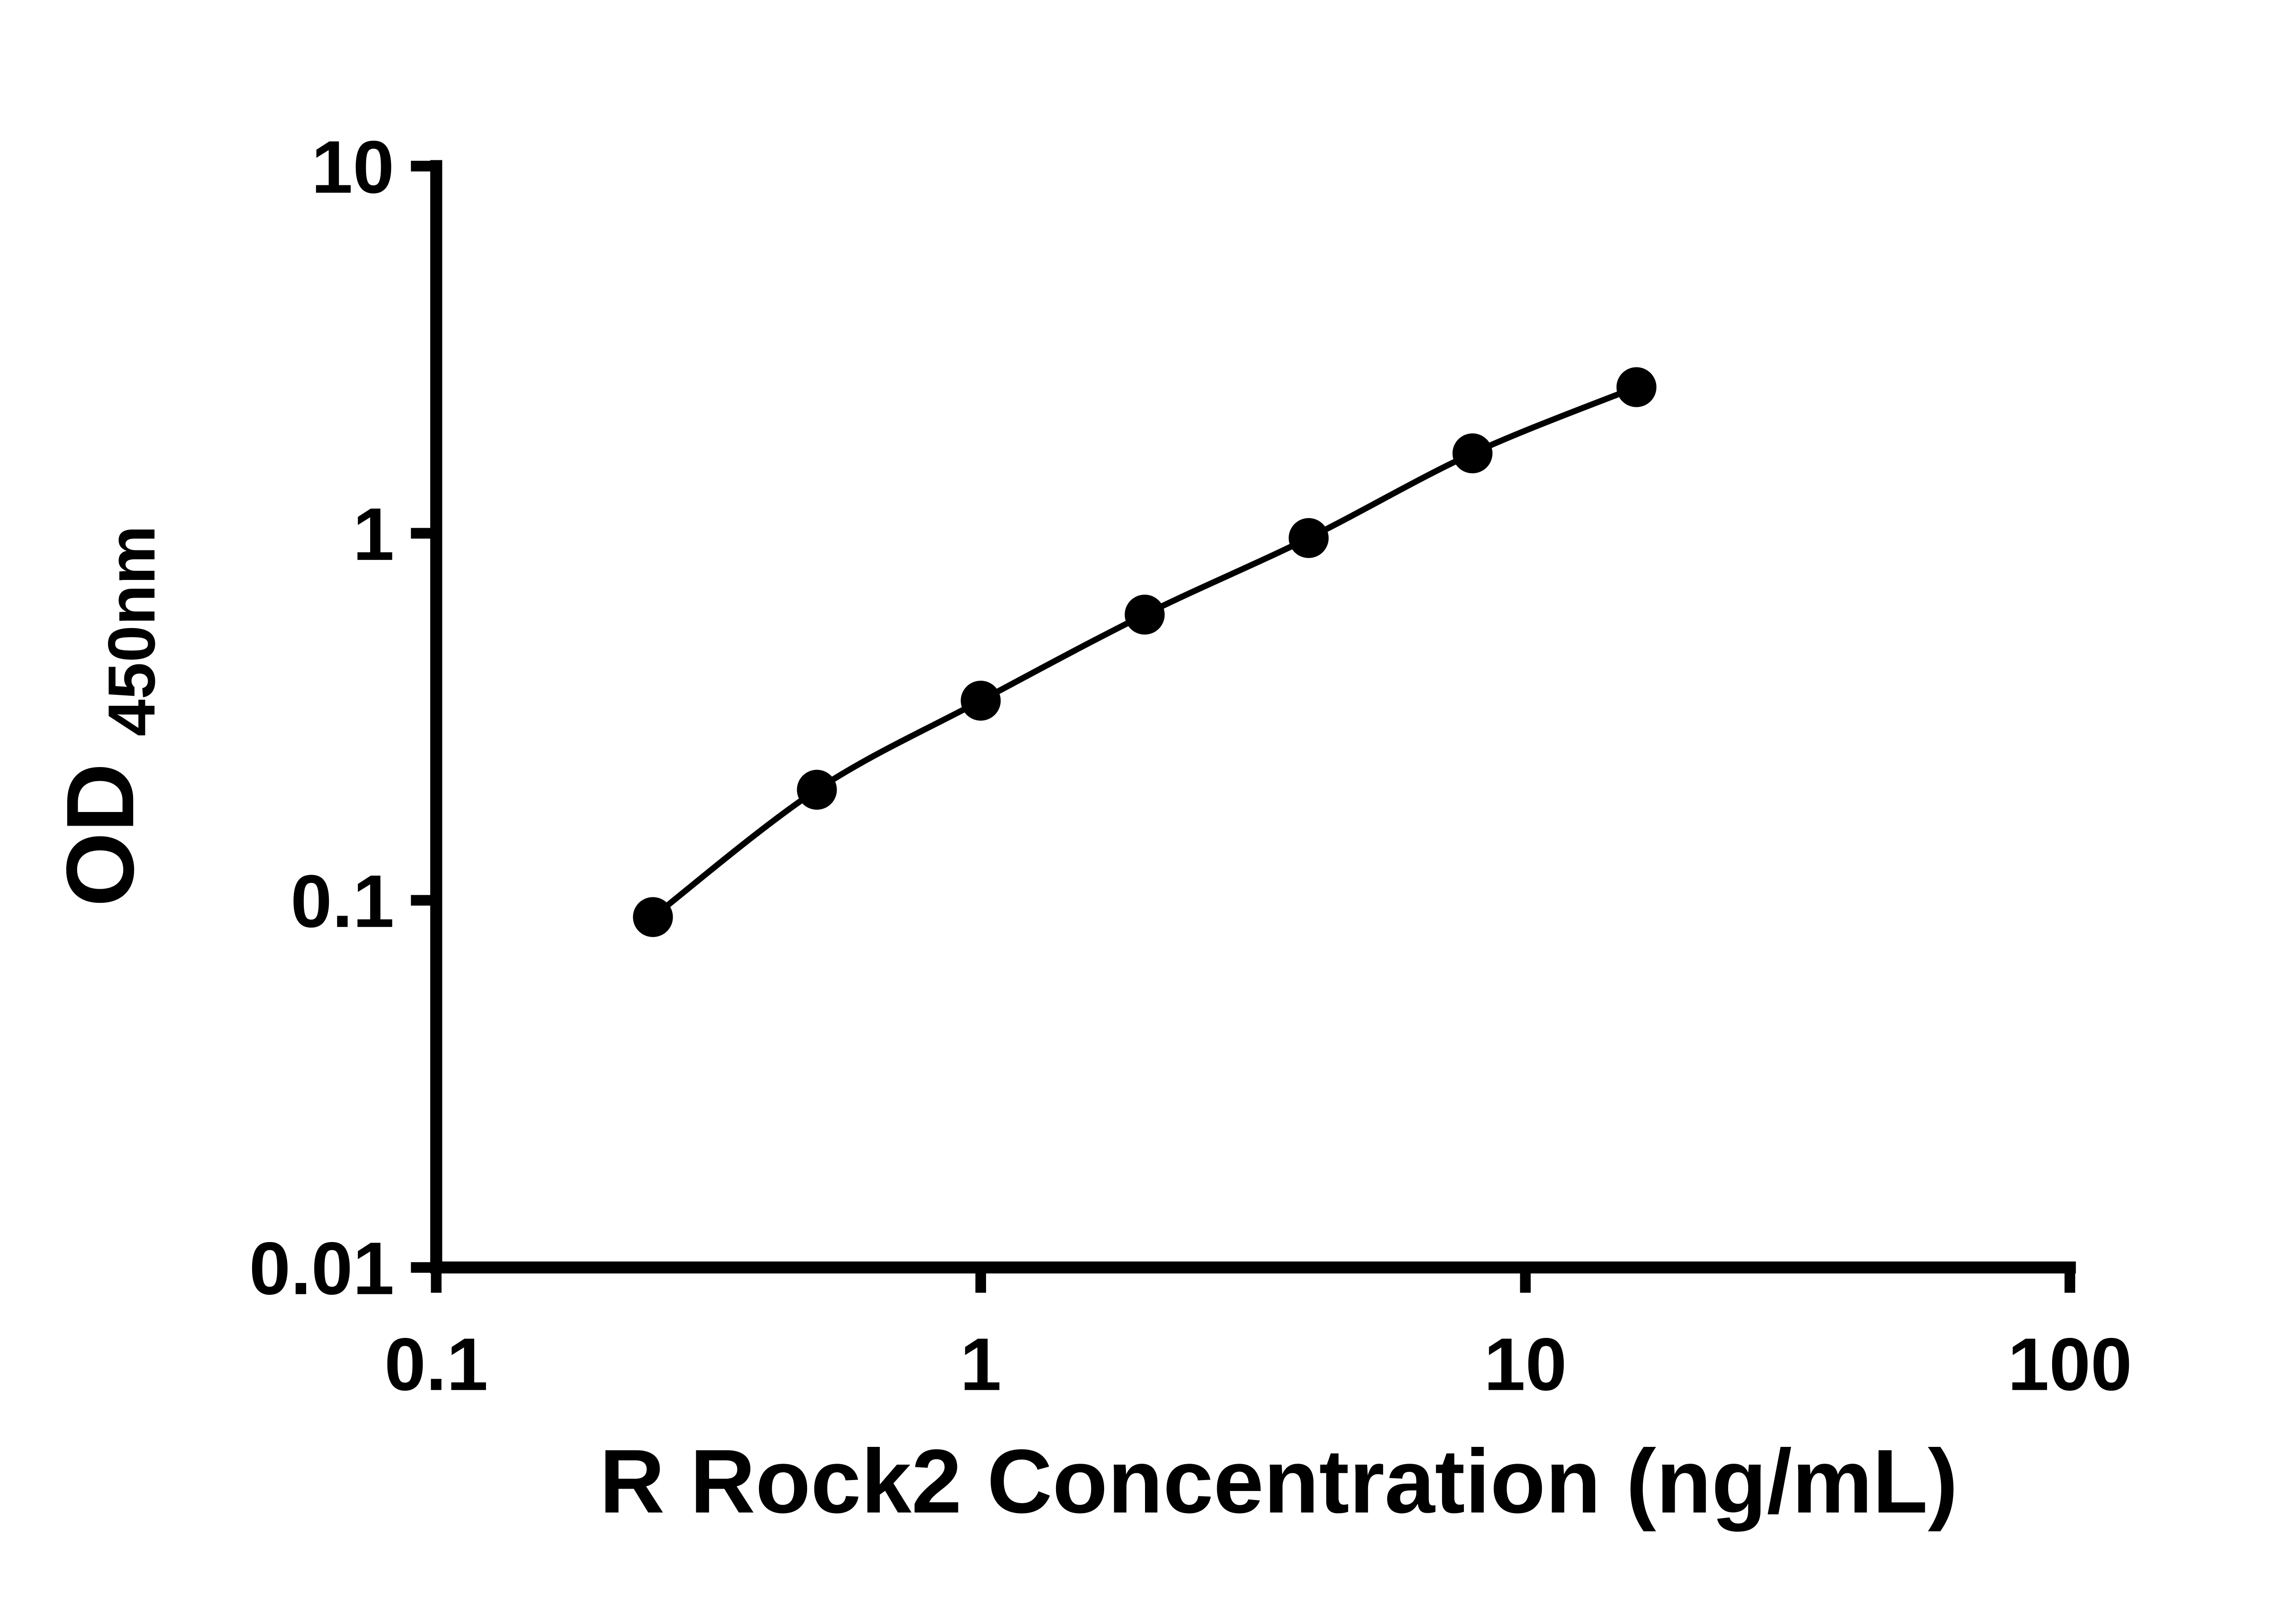 The image size is (2271, 1624). I want to click on standard-curve-line, so click(1144, 652).